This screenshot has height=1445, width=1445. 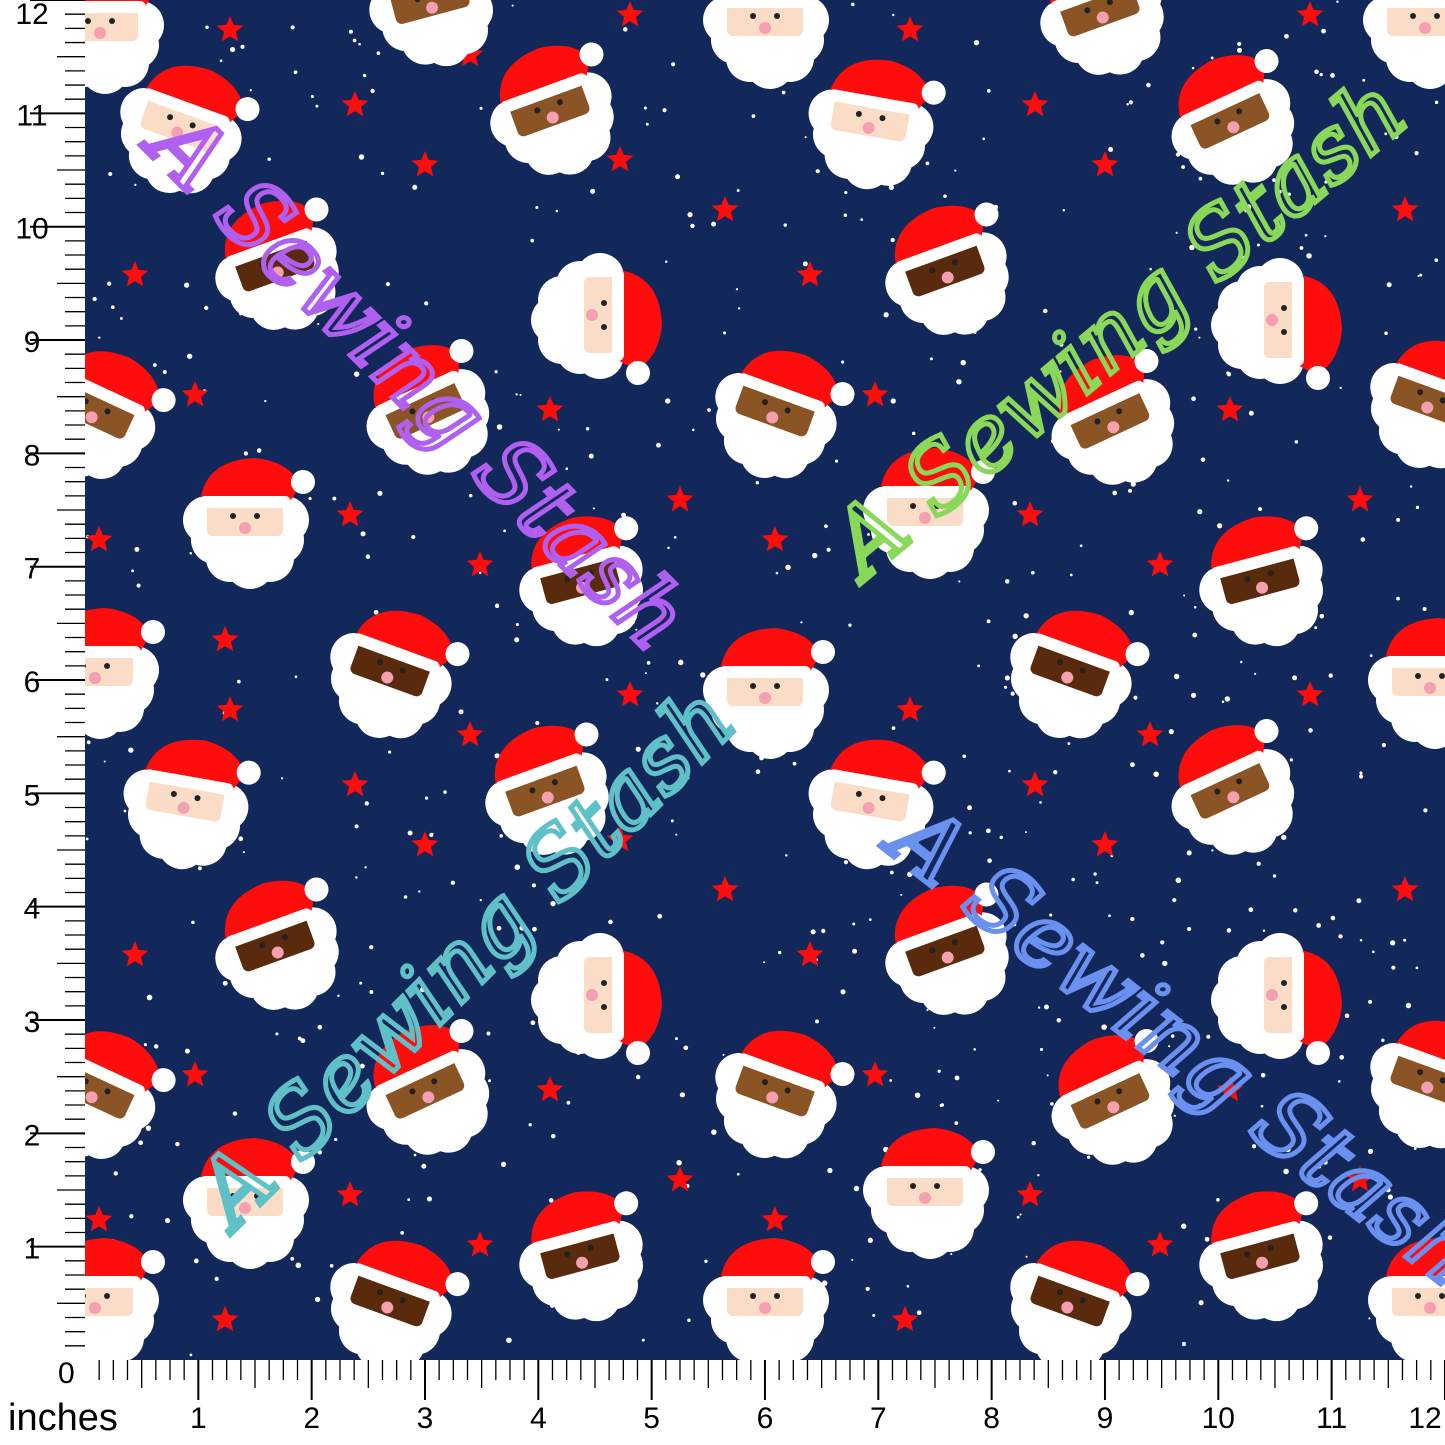 What do you see at coordinates (66, 1373) in the screenshot?
I see `x-tick-0: 0` at bounding box center [66, 1373].